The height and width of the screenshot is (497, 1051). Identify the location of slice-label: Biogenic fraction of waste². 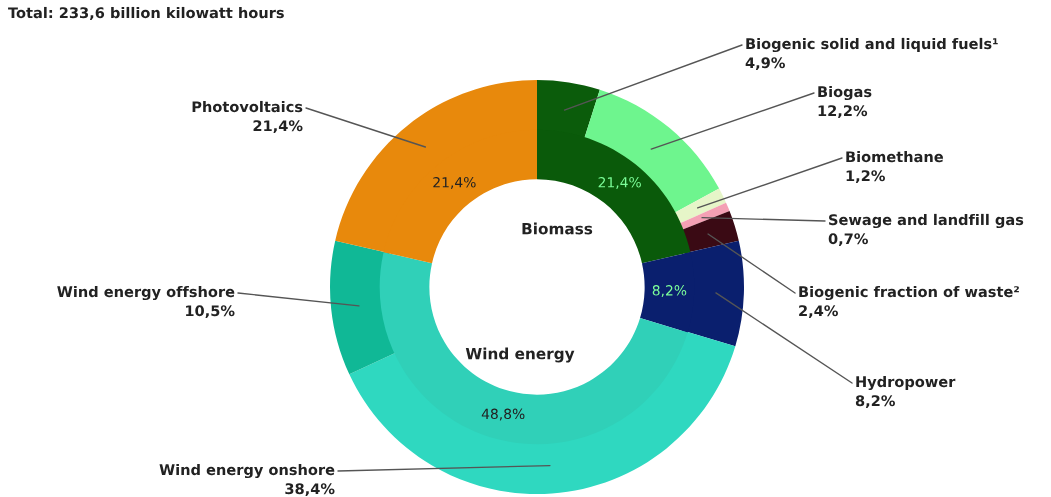
(909, 293).